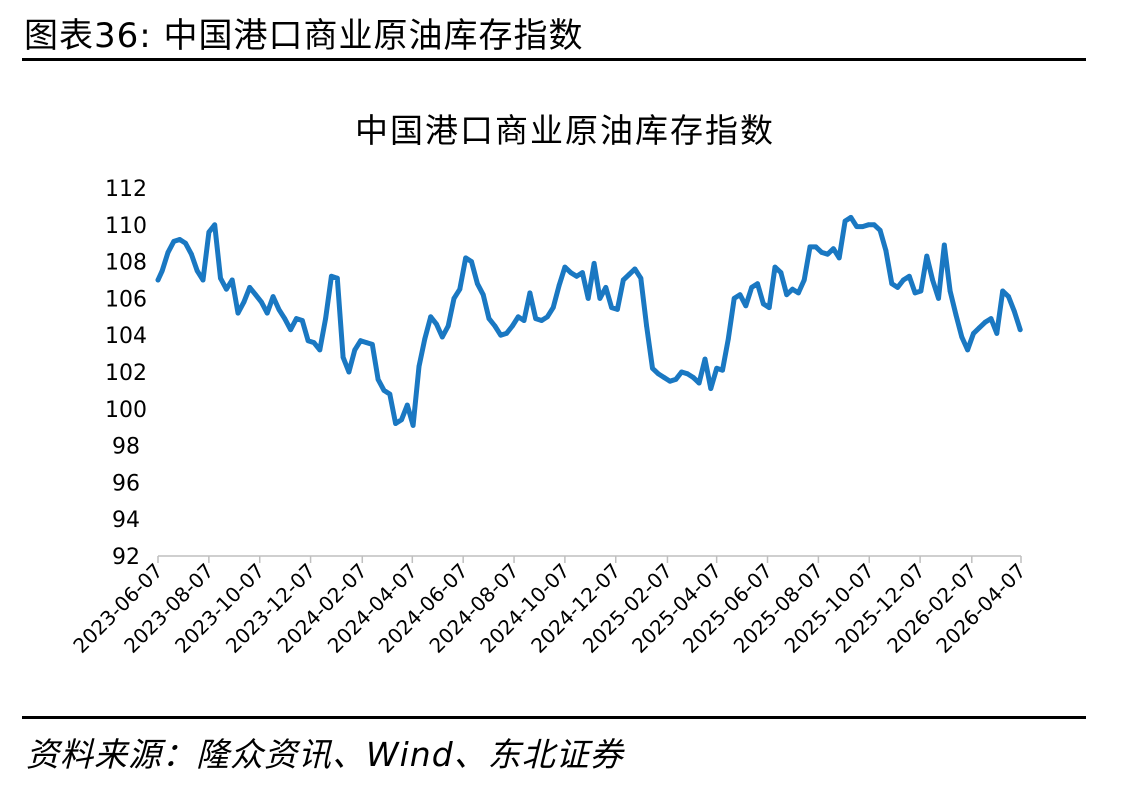  I want to click on figure-label: 图表36: 中国港口商业原油库存指数, so click(304, 36).